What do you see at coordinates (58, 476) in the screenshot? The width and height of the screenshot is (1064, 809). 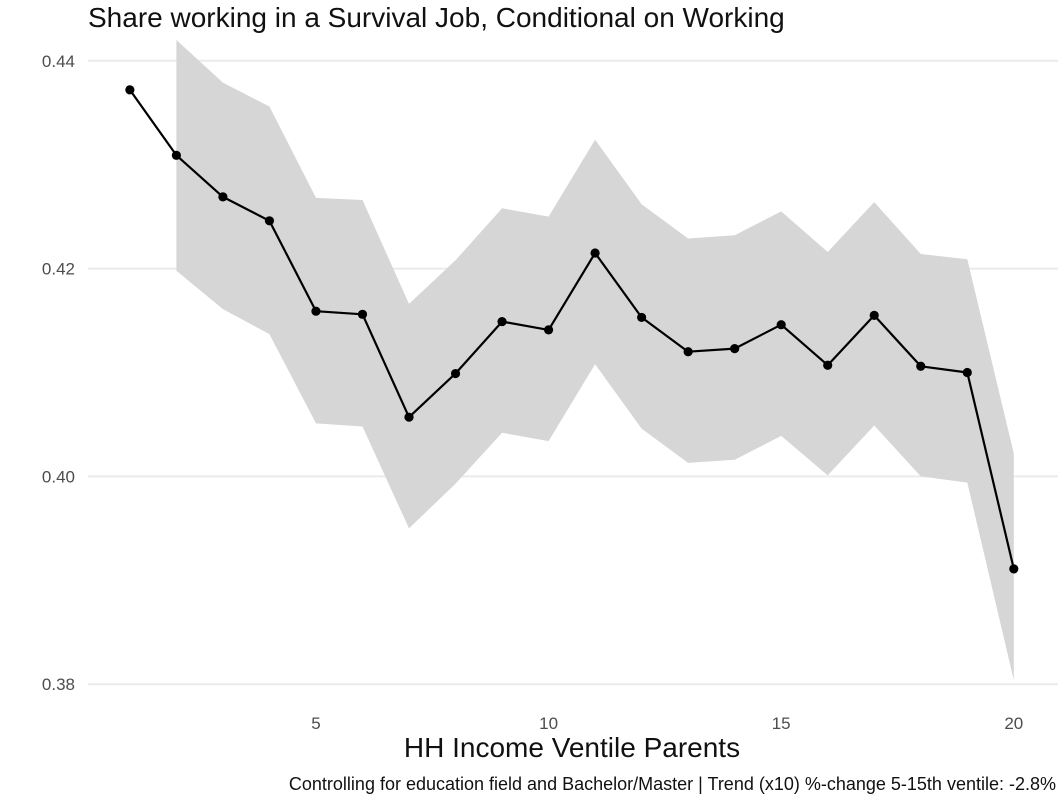 I see `y-tick-label: 0.40` at bounding box center [58, 476].